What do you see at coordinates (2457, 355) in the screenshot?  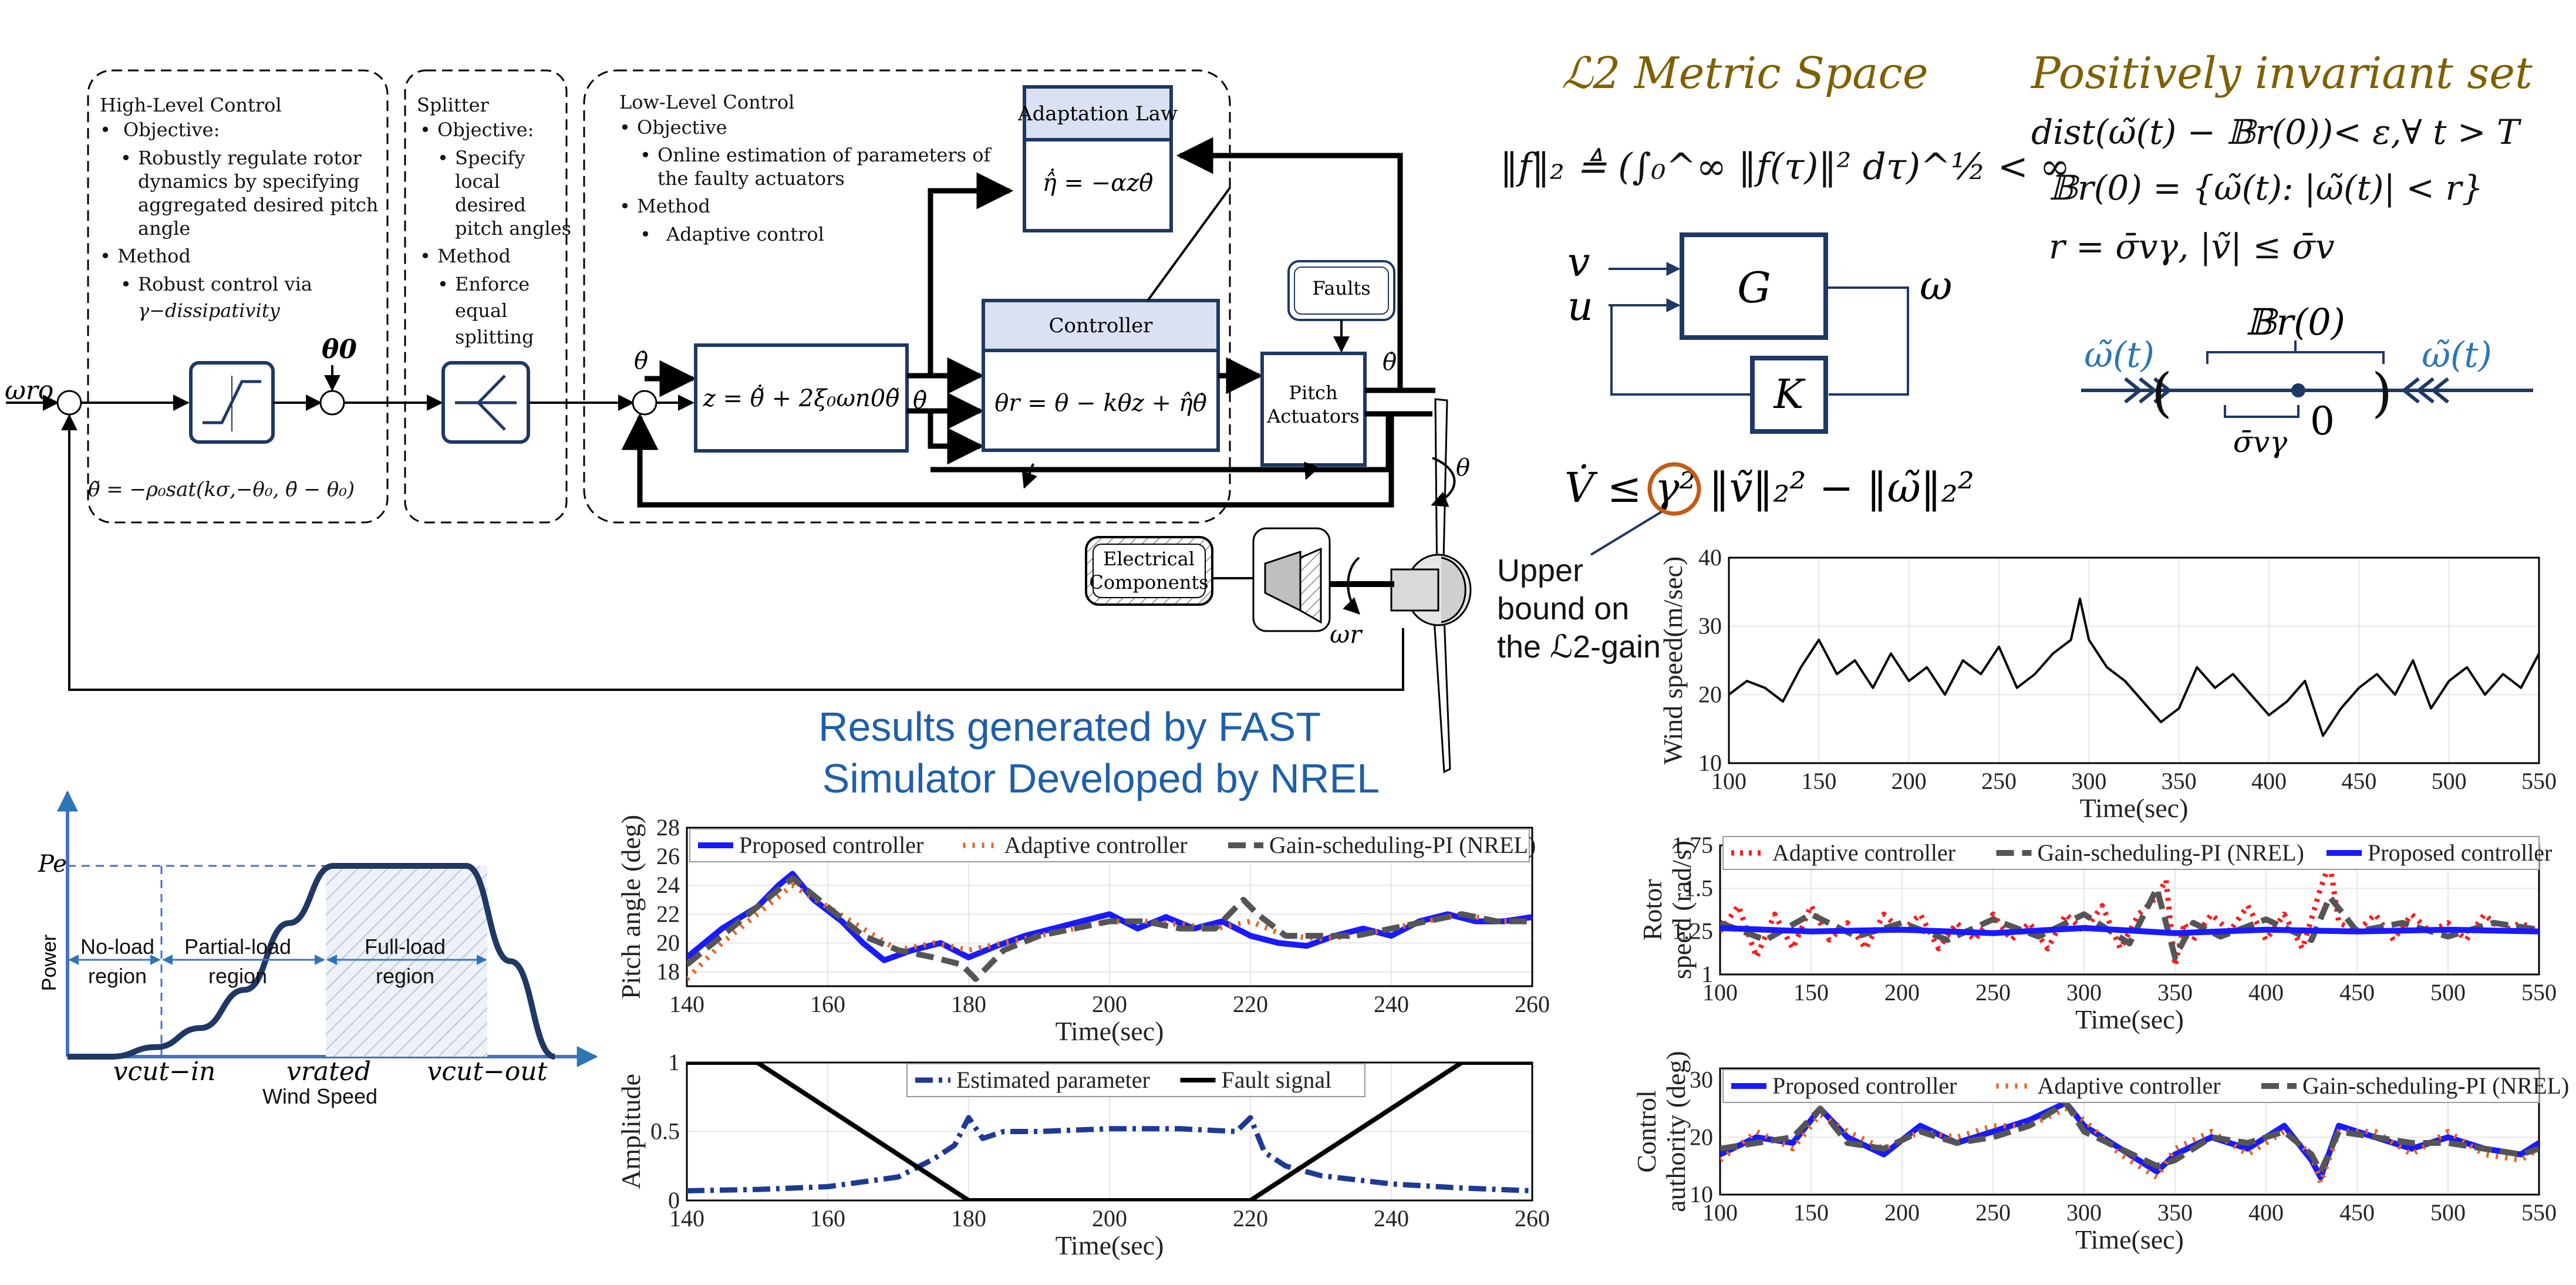 I see `omega-right-label: ω̃(t)` at bounding box center [2457, 355].